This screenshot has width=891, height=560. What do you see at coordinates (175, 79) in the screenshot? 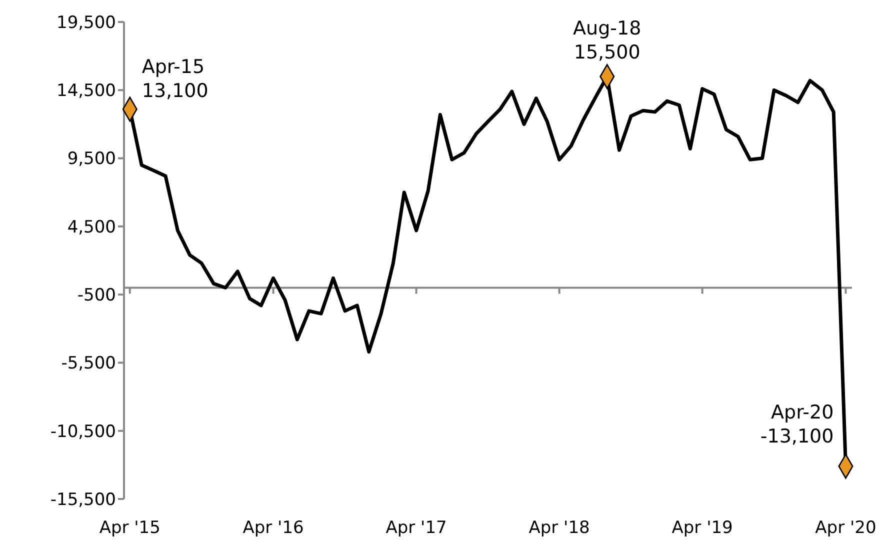
I see `annotation: Apr-15 13,100` at bounding box center [175, 79].